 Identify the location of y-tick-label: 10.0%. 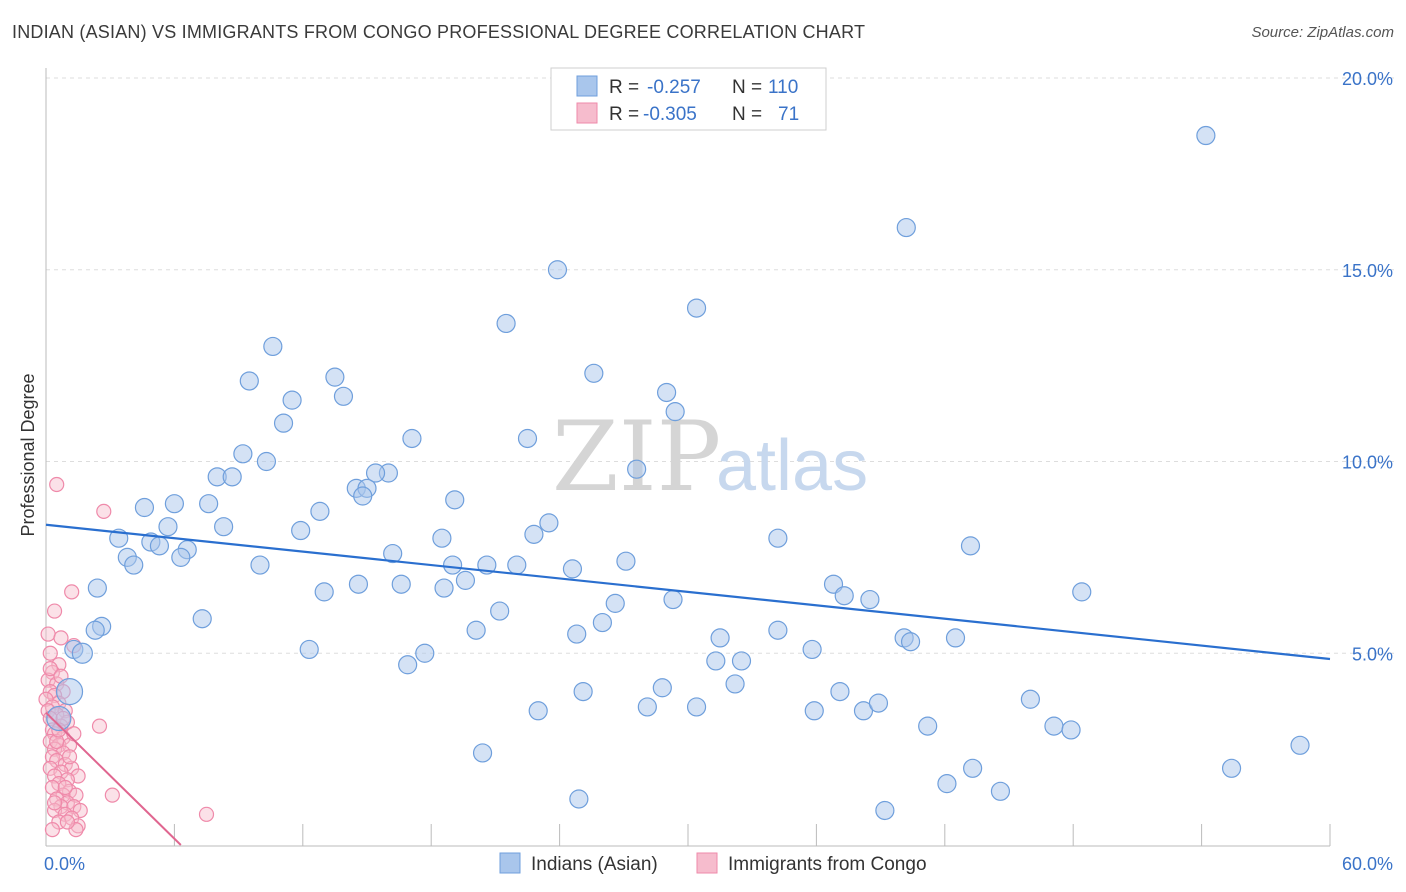
(1367, 463).